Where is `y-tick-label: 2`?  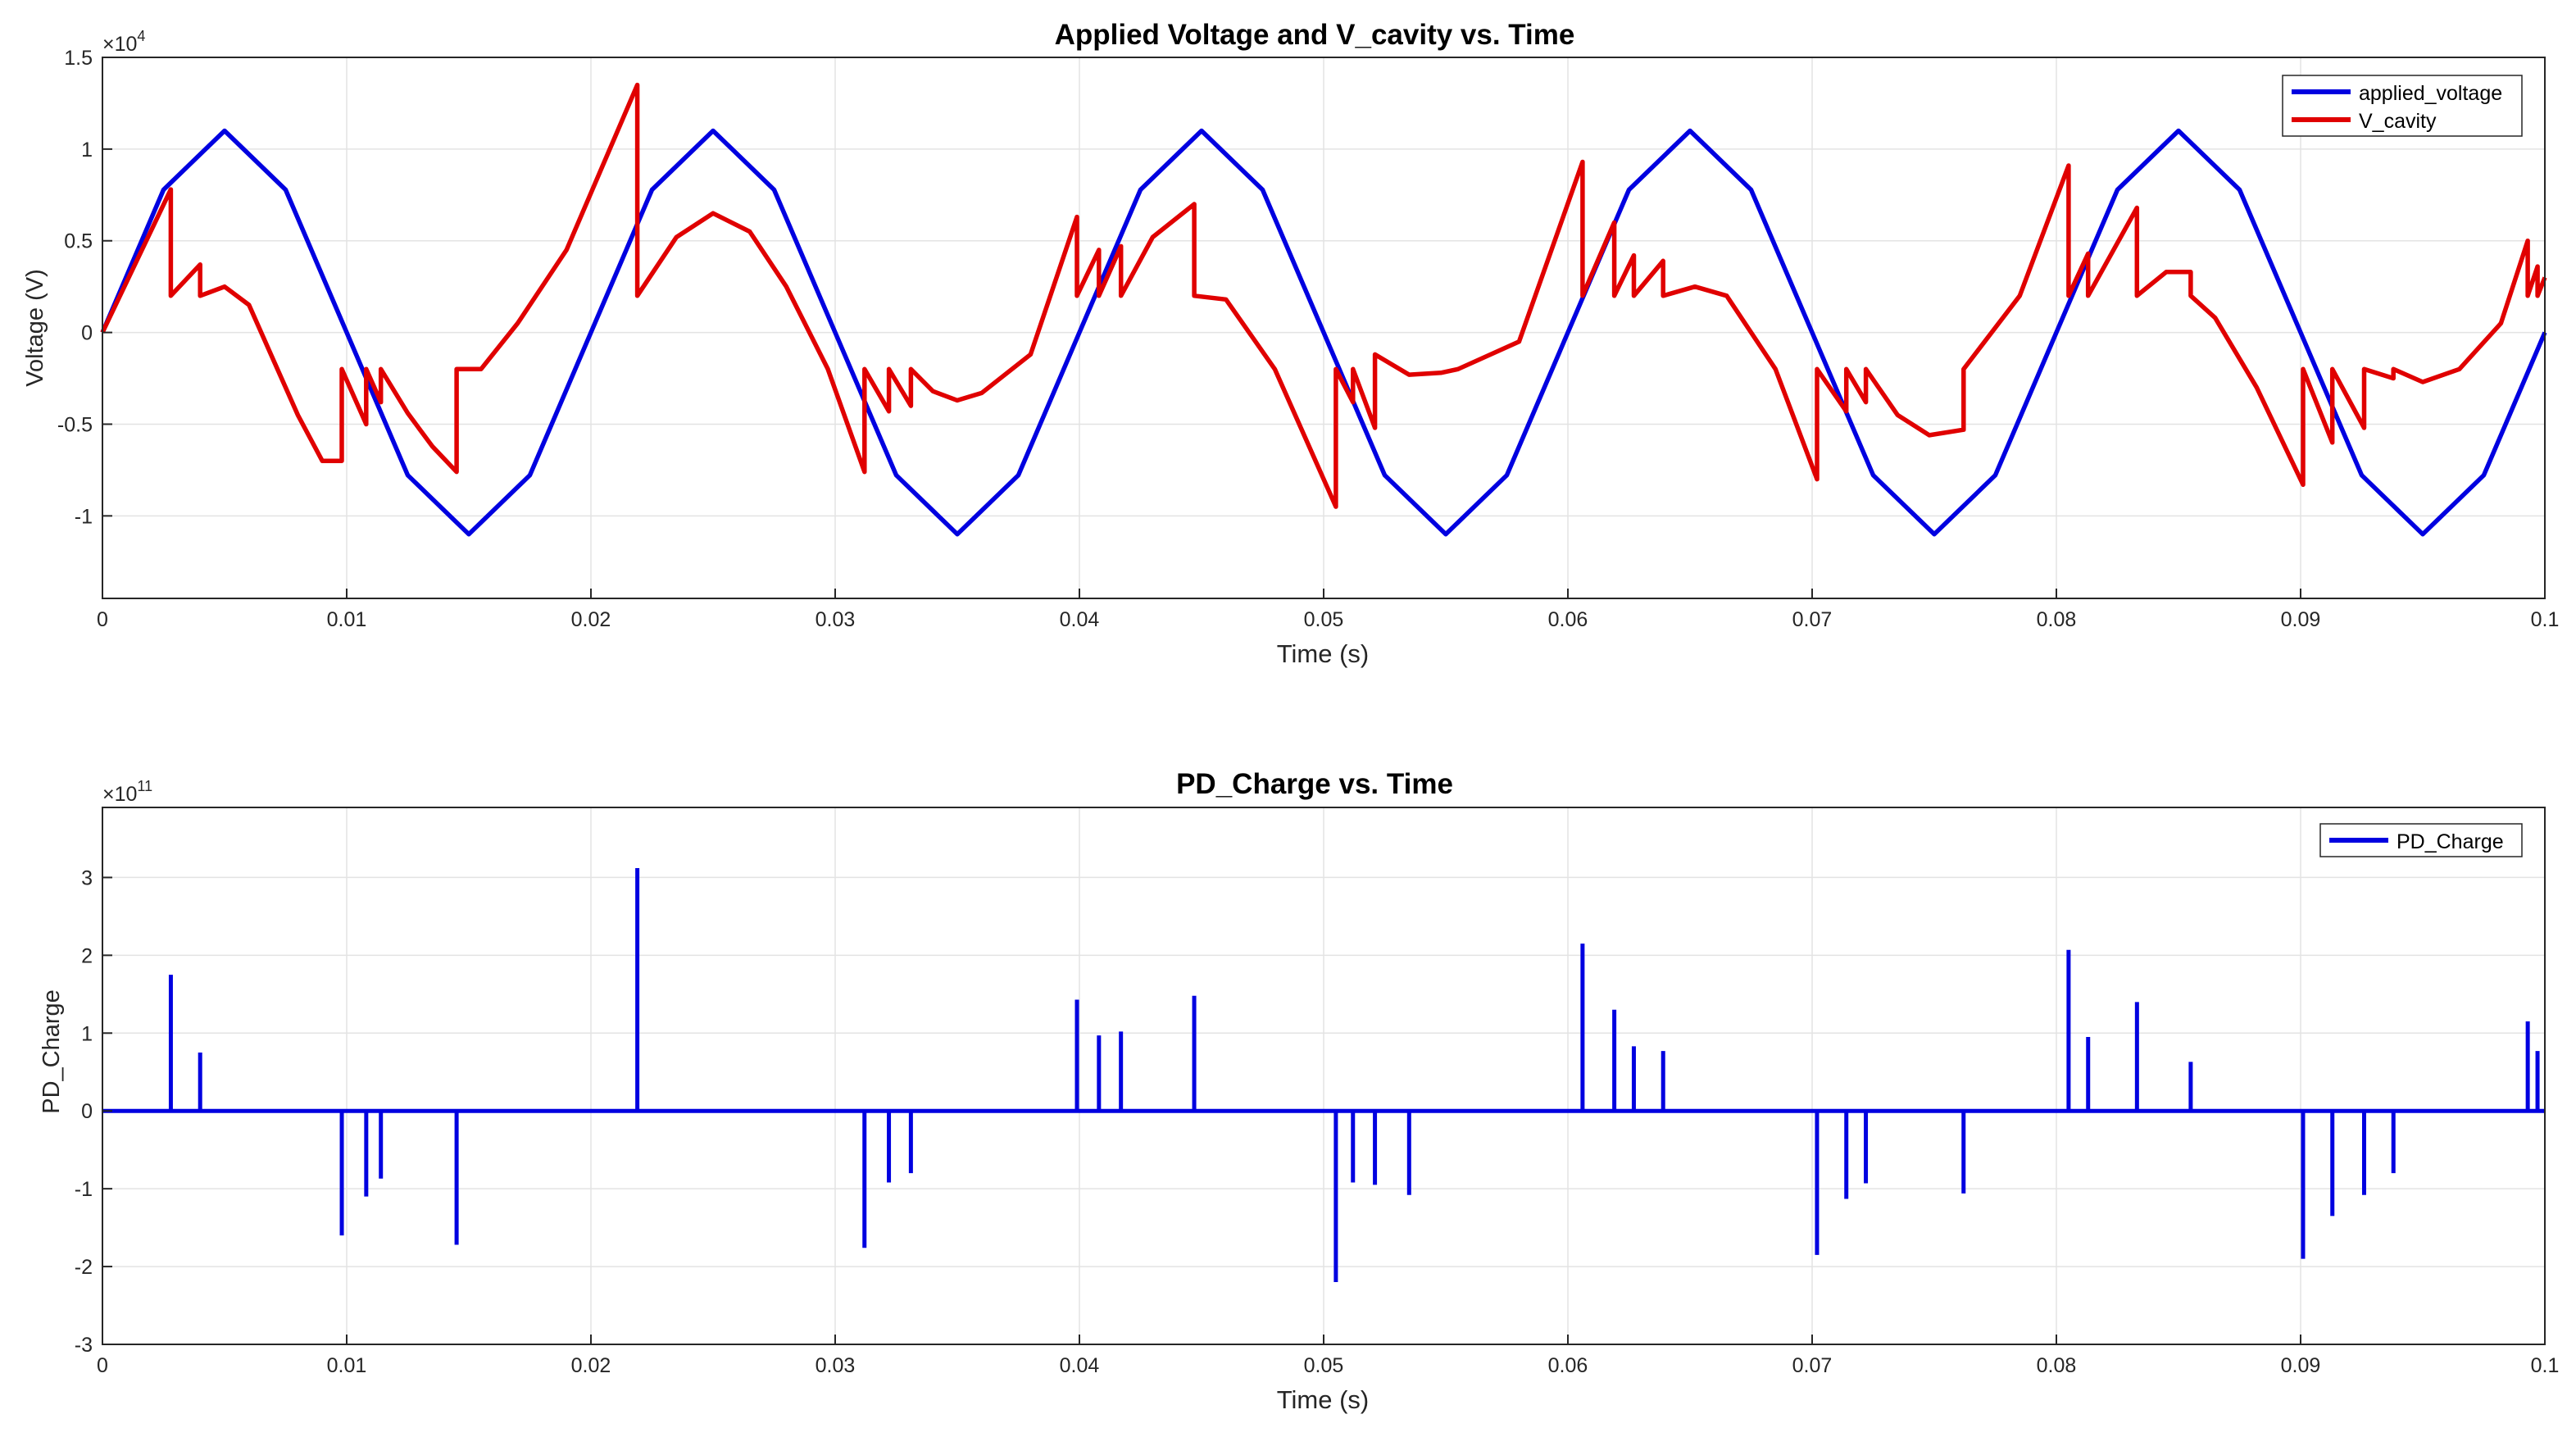 y-tick-label: 2 is located at coordinates (87, 956).